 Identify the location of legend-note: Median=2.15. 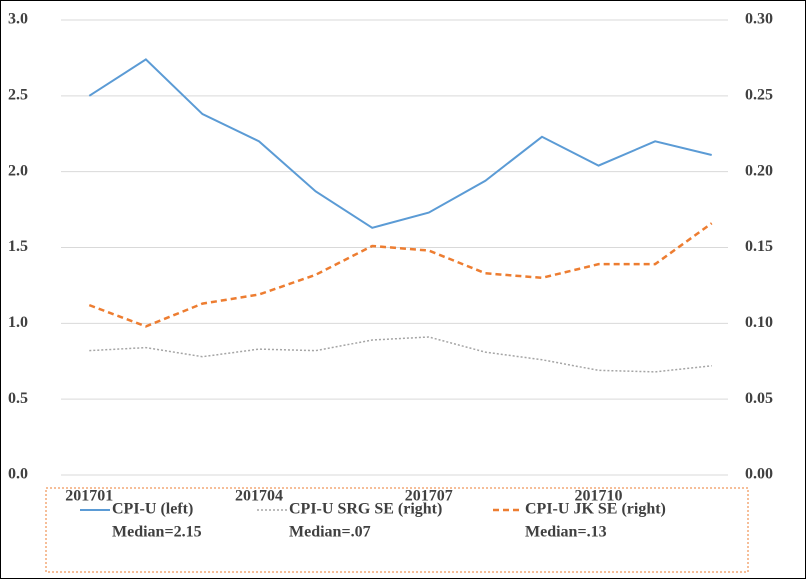
(157, 532).